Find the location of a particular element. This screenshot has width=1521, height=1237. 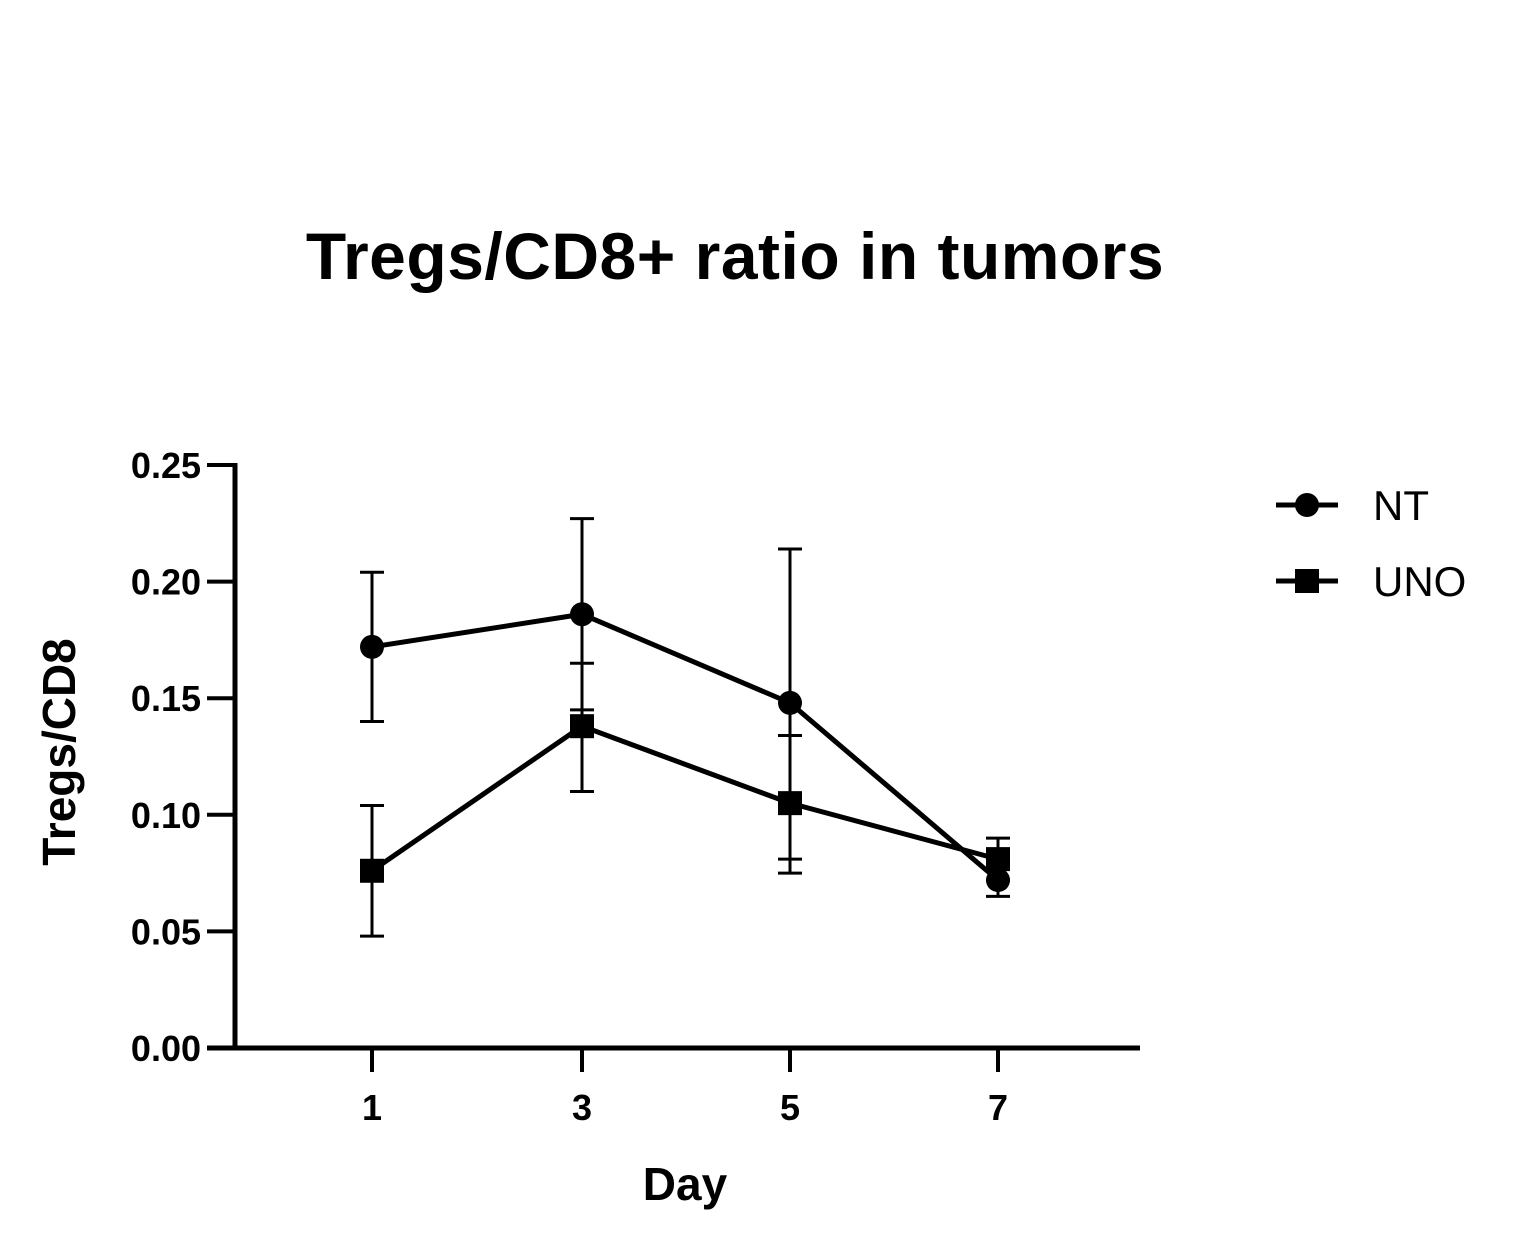

square-marker-icon is located at coordinates (1307, 581).